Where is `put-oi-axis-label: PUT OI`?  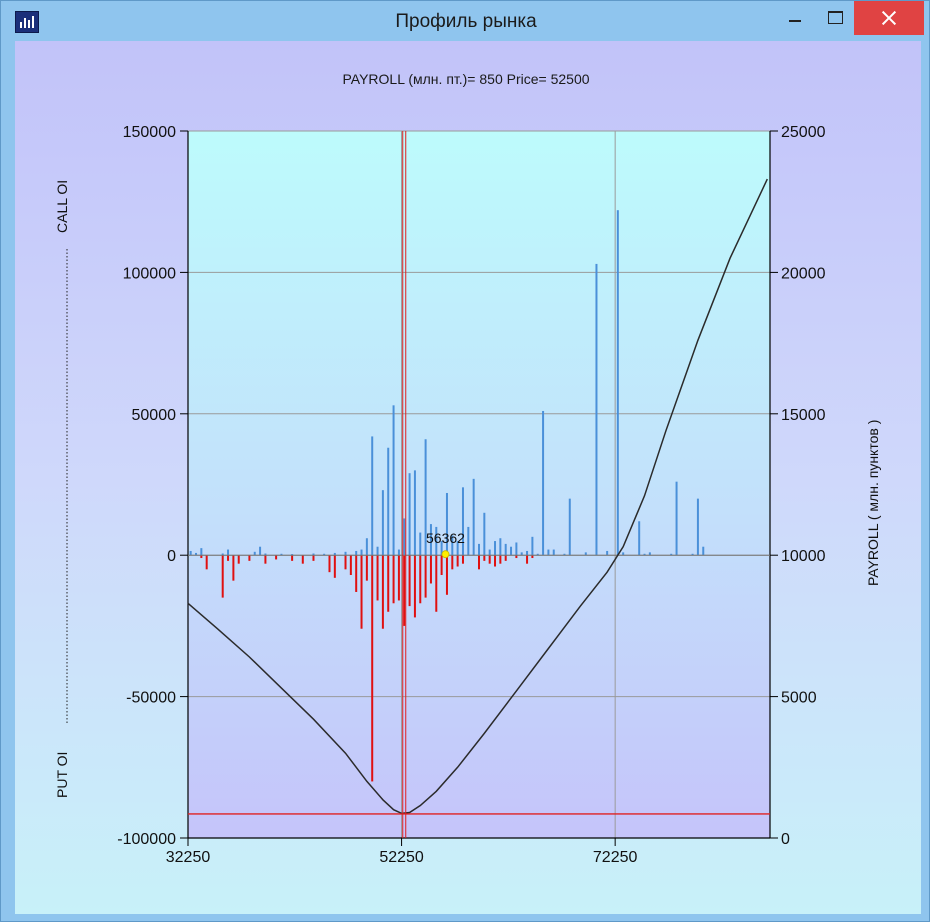
put-oi-axis-label: PUT OI is located at coordinates (62, 775).